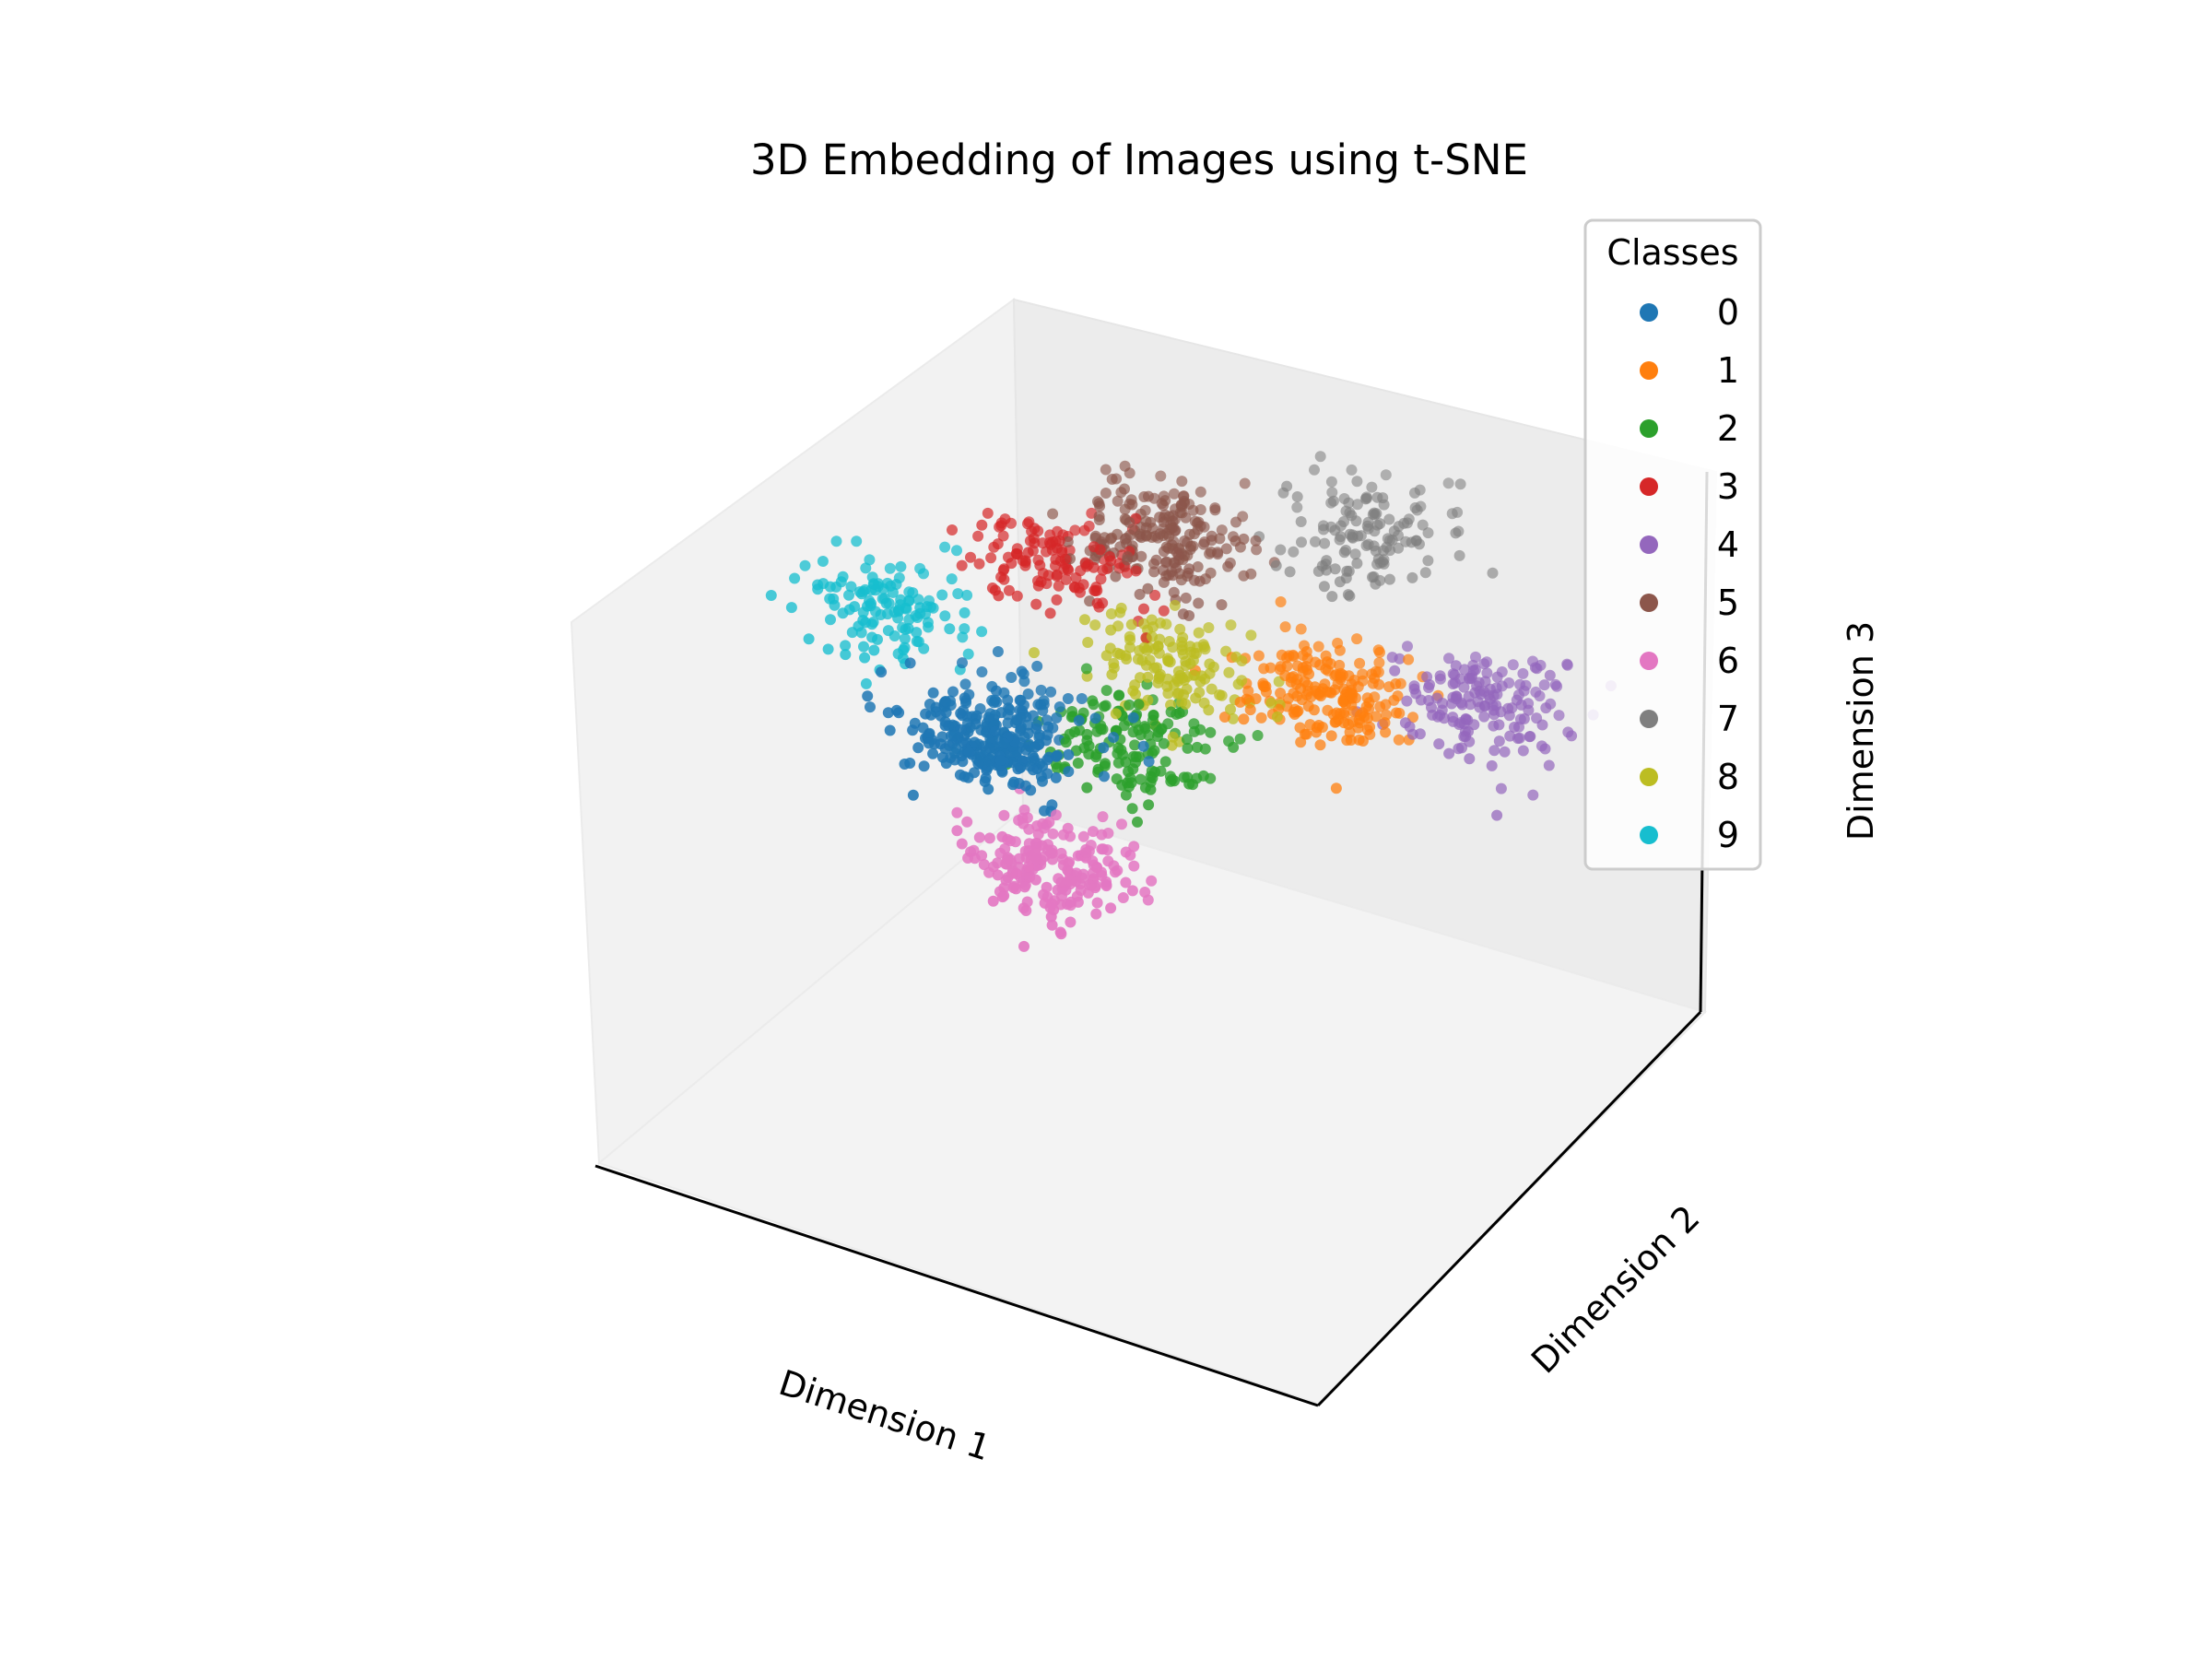 The height and width of the screenshot is (1659, 2212). What do you see at coordinates (1728, 486) in the screenshot?
I see `legend-label-3: 3` at bounding box center [1728, 486].